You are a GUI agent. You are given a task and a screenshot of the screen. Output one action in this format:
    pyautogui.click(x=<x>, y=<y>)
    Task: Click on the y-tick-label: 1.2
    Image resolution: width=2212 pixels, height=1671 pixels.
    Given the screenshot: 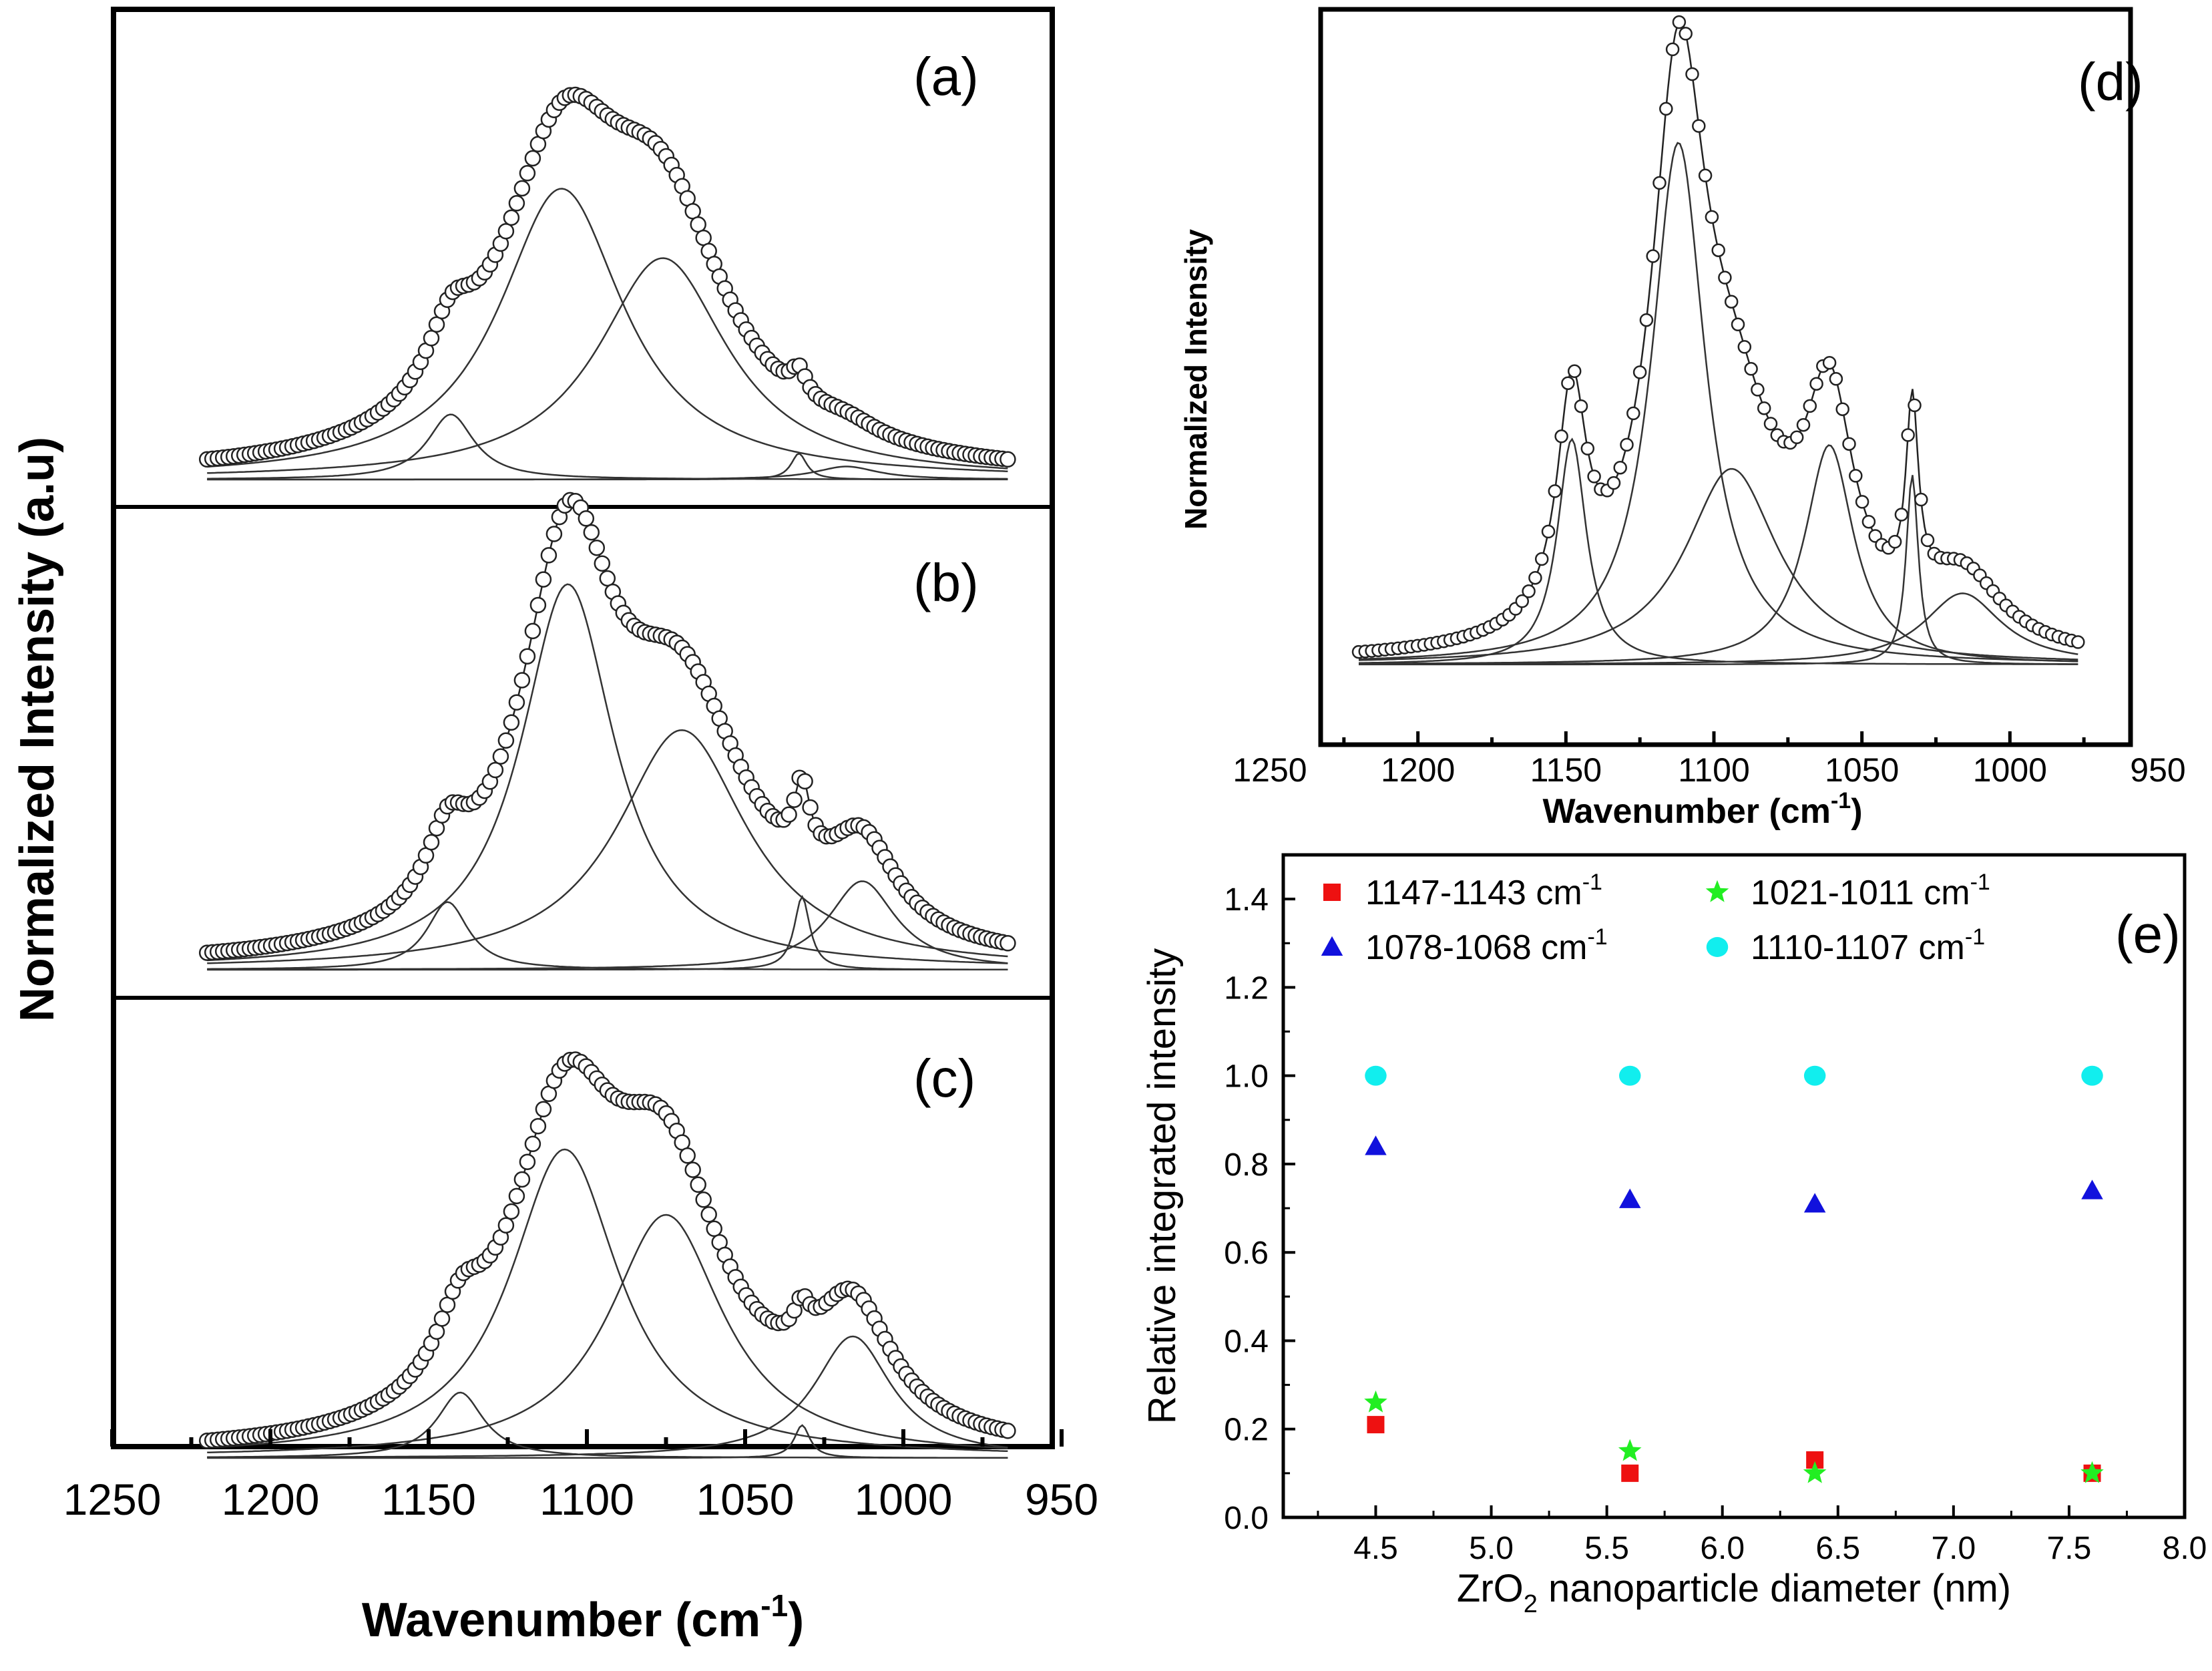 What is the action you would take?
    pyautogui.click(x=1246, y=988)
    